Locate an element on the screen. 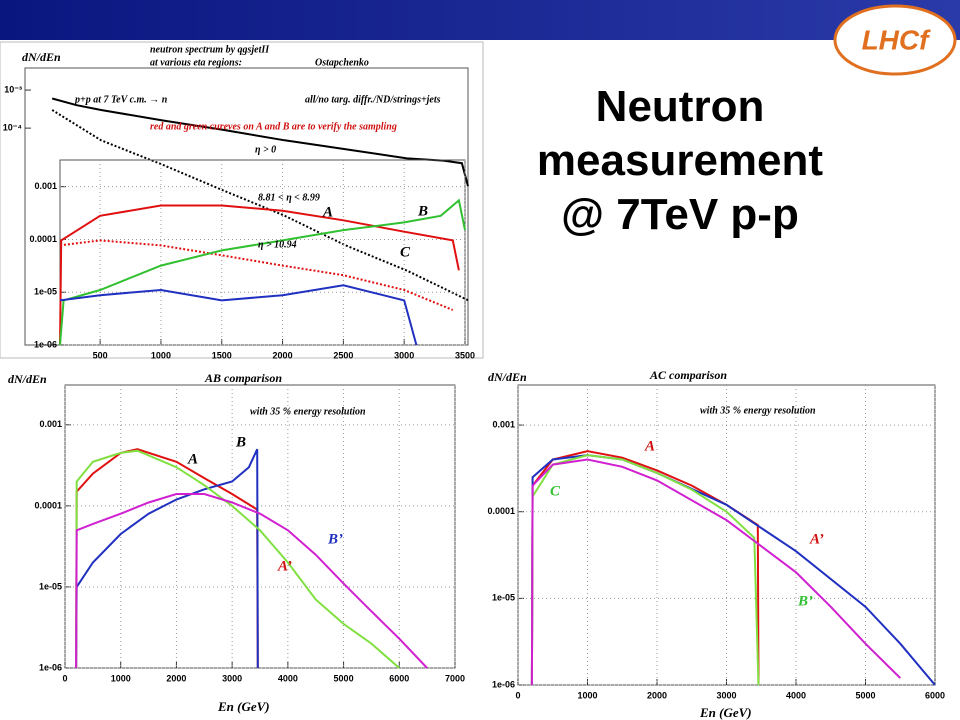  annotation: at various eta regions: is located at coordinates (196, 62).